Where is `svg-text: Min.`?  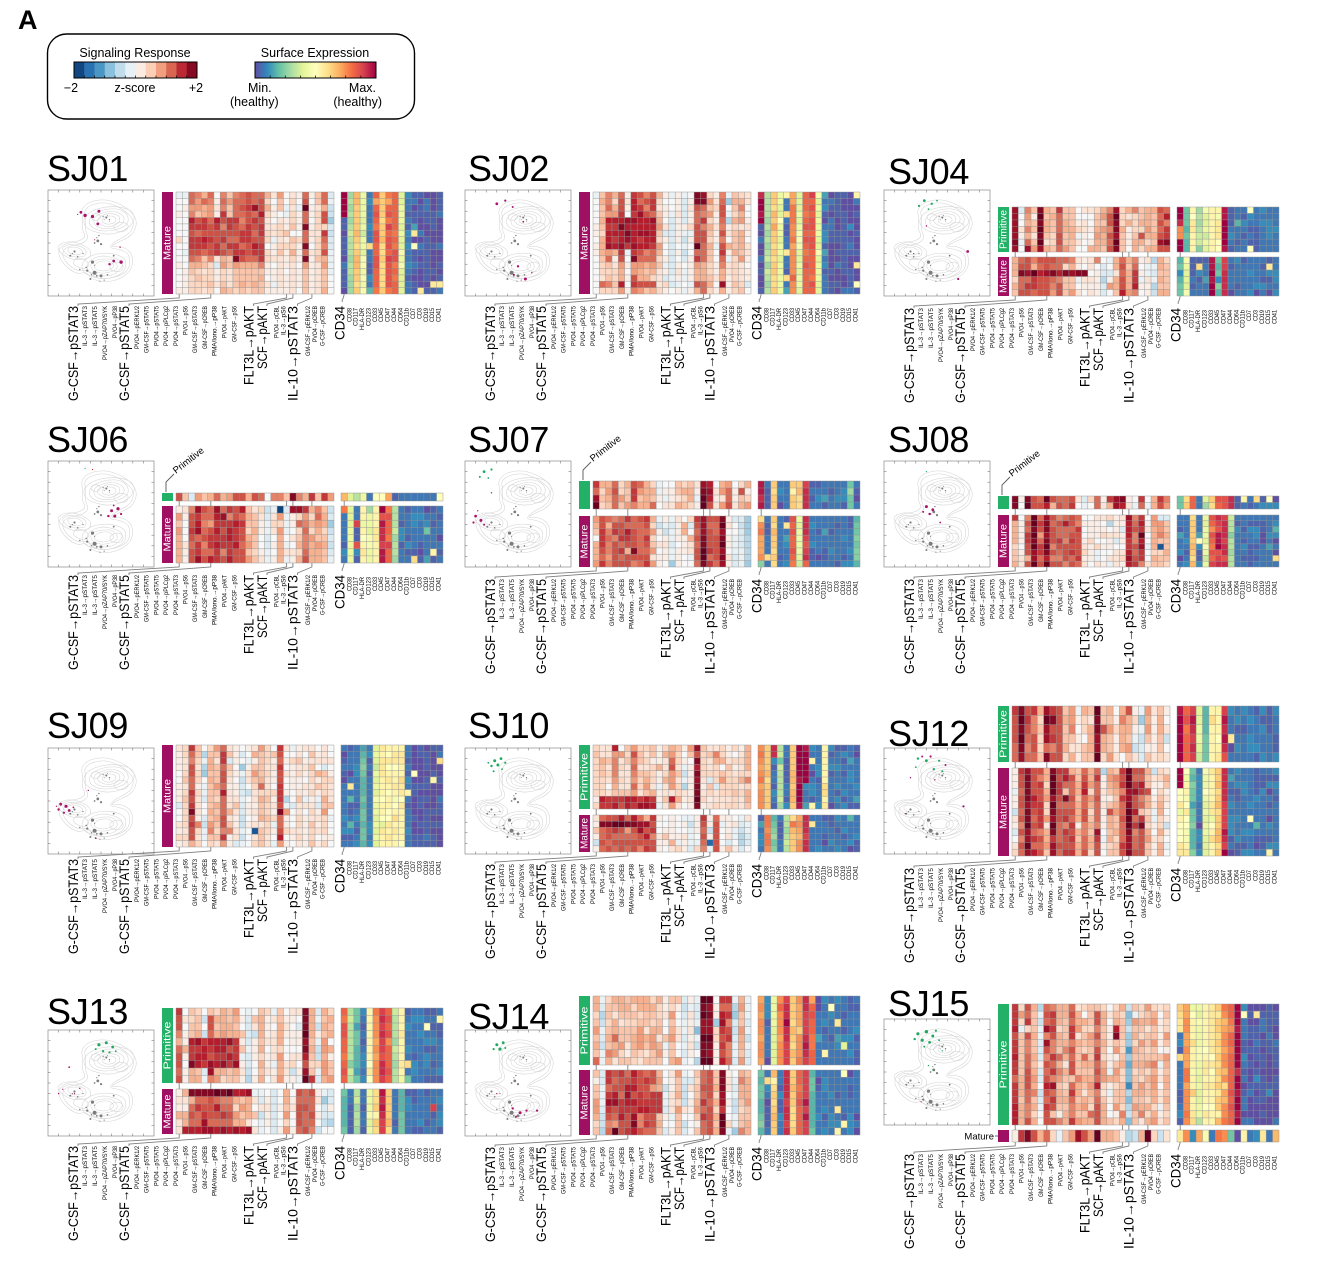 svg-text: Min. is located at coordinates (260, 88).